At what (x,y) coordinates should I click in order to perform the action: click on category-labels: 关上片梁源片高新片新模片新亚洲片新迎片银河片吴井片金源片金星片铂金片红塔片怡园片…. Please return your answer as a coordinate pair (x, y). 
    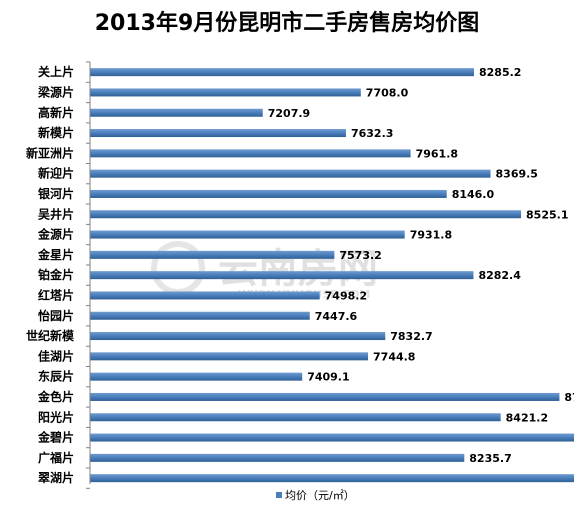
    Looking at the image, I should click on (58, 275).